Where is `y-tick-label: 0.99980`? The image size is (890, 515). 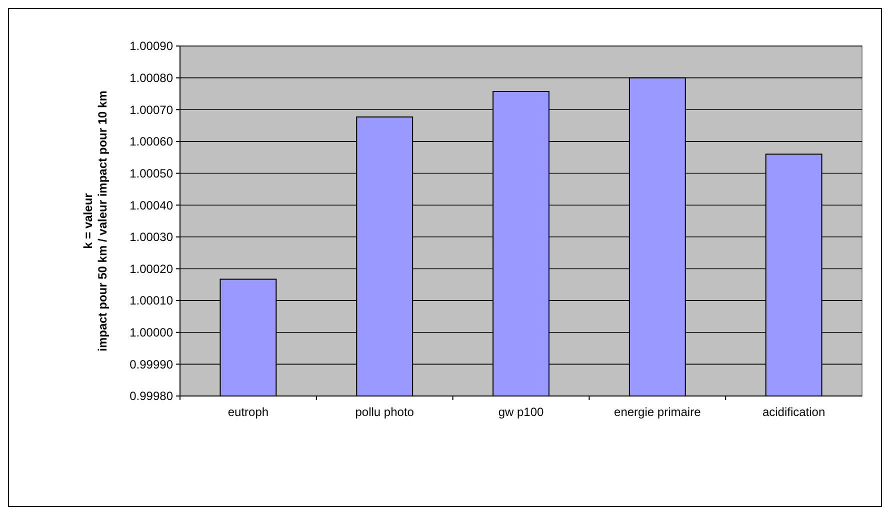
y-tick-label: 0.99980 is located at coordinates (152, 396).